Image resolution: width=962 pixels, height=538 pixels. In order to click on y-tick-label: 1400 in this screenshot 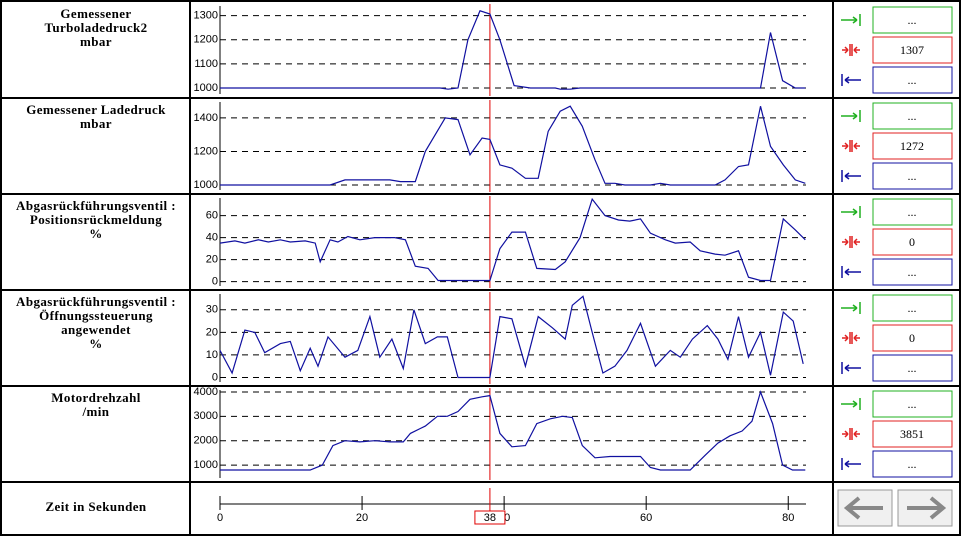, I will do `click(206, 118)`.